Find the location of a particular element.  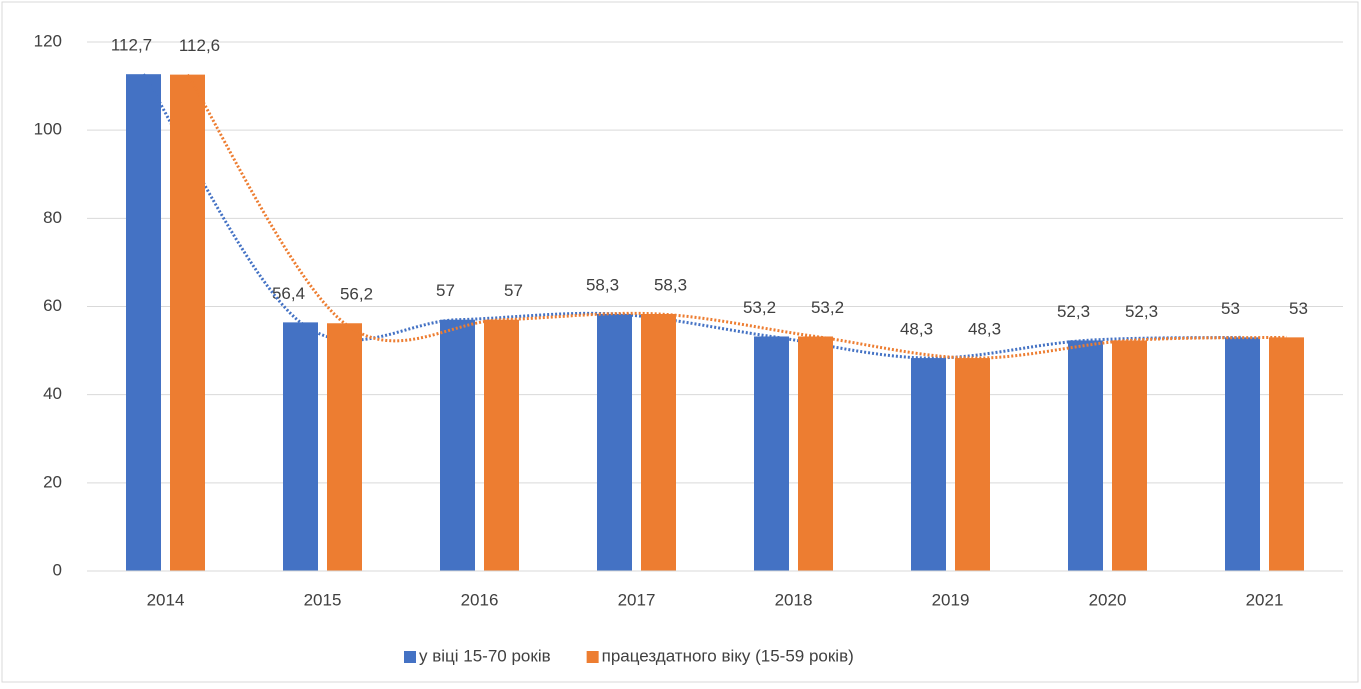

y-tick-label: 60 is located at coordinates (52, 305).